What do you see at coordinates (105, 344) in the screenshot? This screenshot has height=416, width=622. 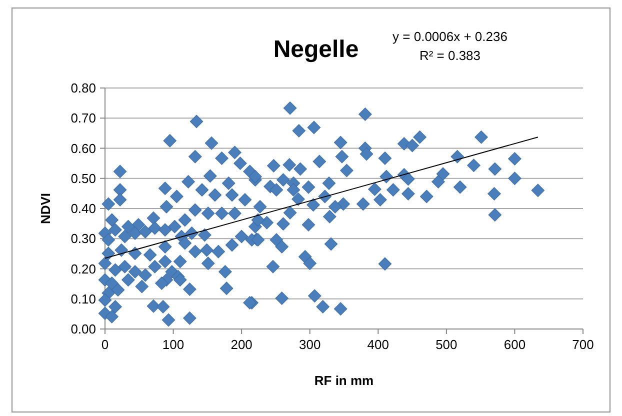 I see `x-tick-label: 0` at bounding box center [105, 344].